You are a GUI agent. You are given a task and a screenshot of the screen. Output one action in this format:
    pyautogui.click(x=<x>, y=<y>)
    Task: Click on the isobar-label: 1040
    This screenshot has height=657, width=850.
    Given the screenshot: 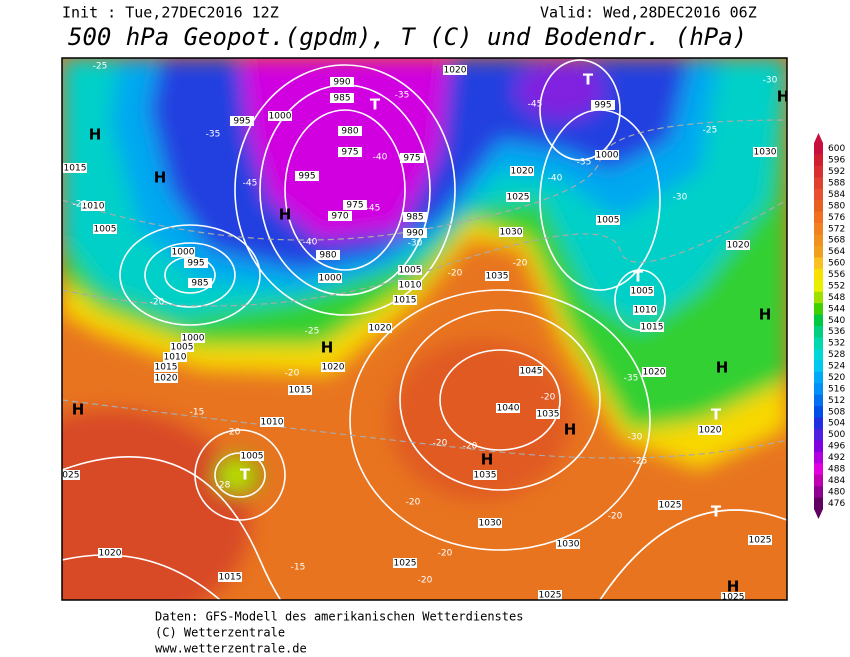 What is the action you would take?
    pyautogui.click(x=508, y=409)
    